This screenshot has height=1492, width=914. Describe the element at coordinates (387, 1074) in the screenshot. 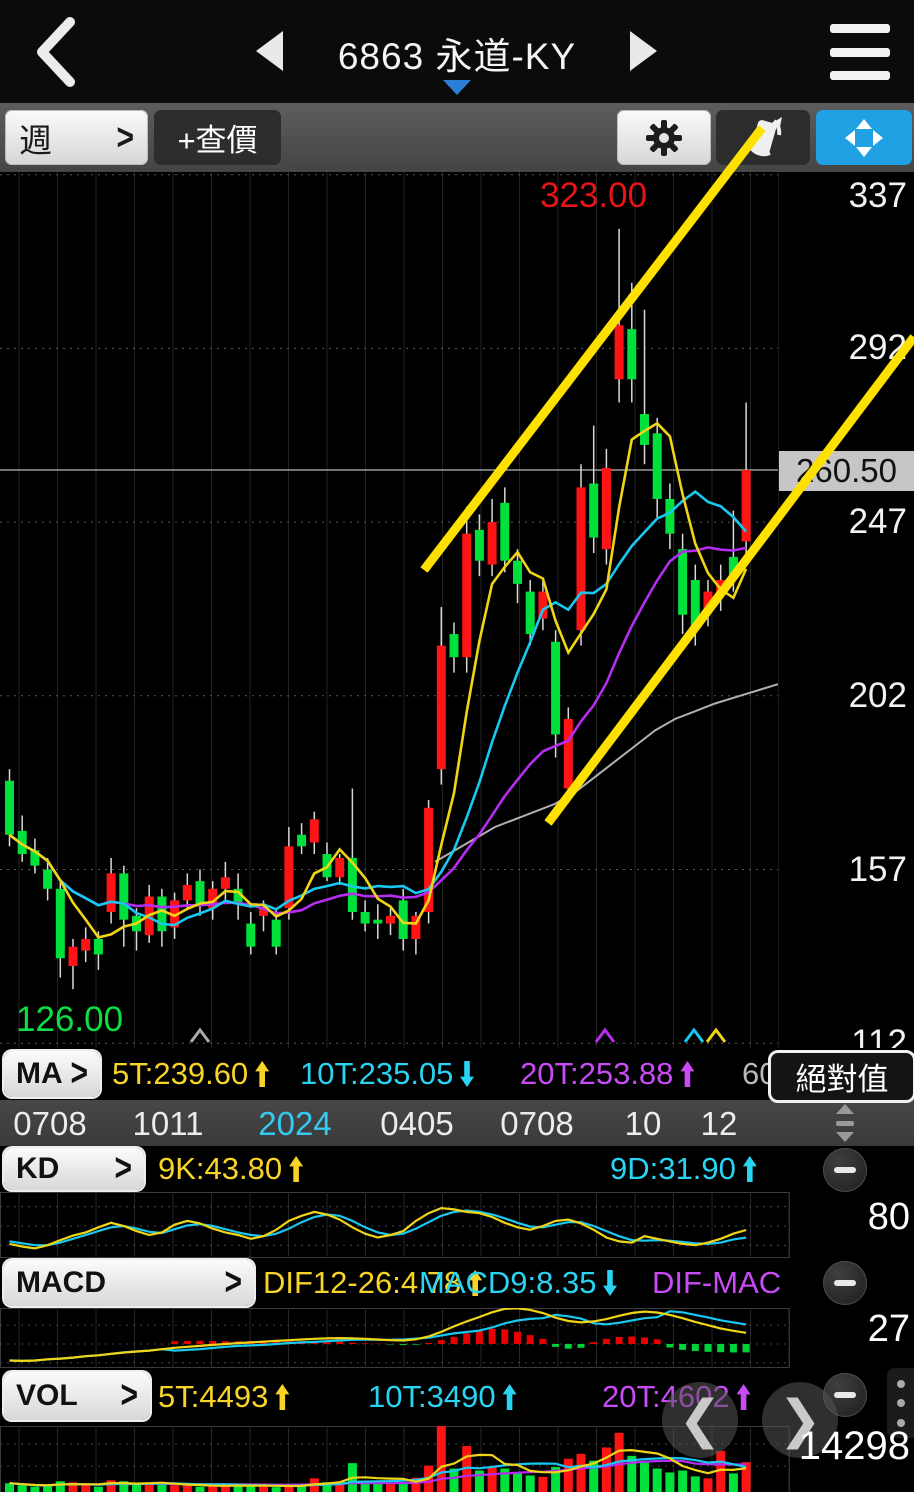

I see `ma-value-label: 10T:235.05` at that location.